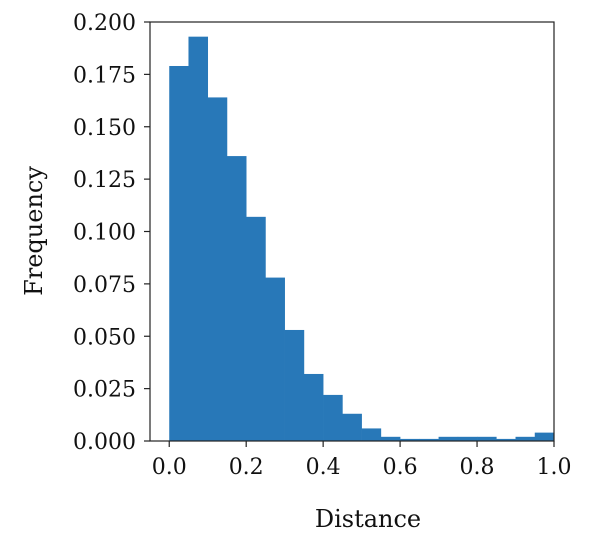 This screenshot has width=600, height=550. What do you see at coordinates (104, 180) in the screenshot?
I see `y-tick-label: 0.125` at bounding box center [104, 180].